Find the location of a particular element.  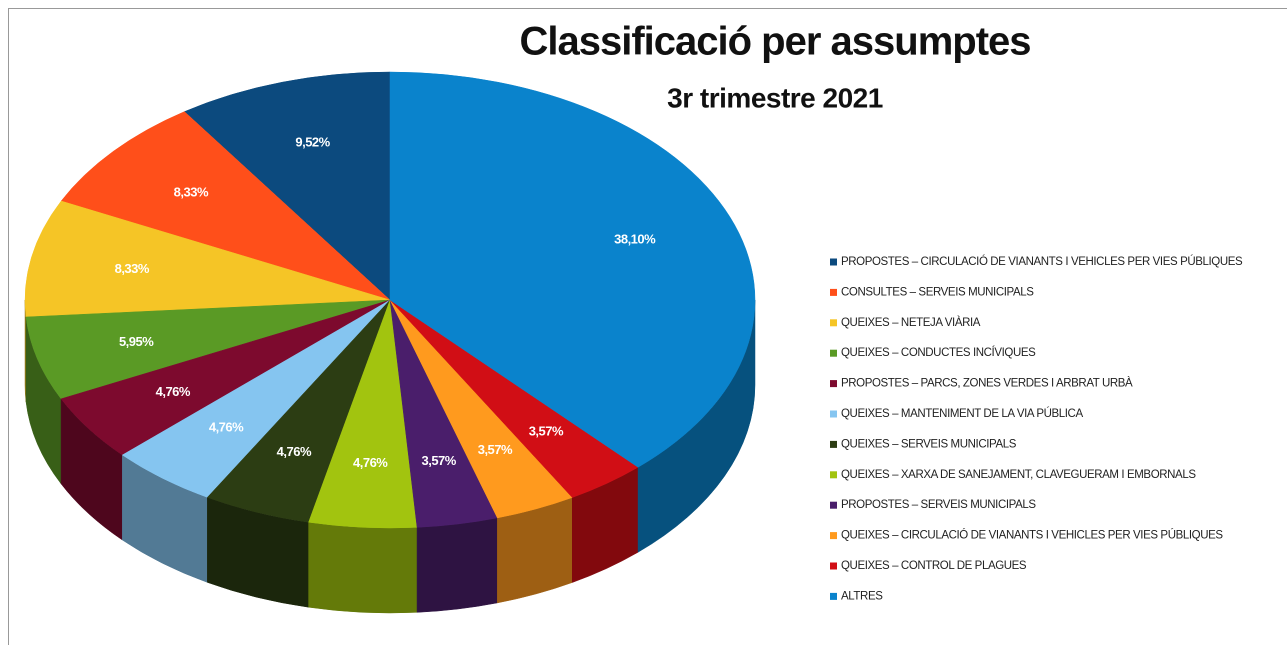

data-label: 9,52% is located at coordinates (312, 142).